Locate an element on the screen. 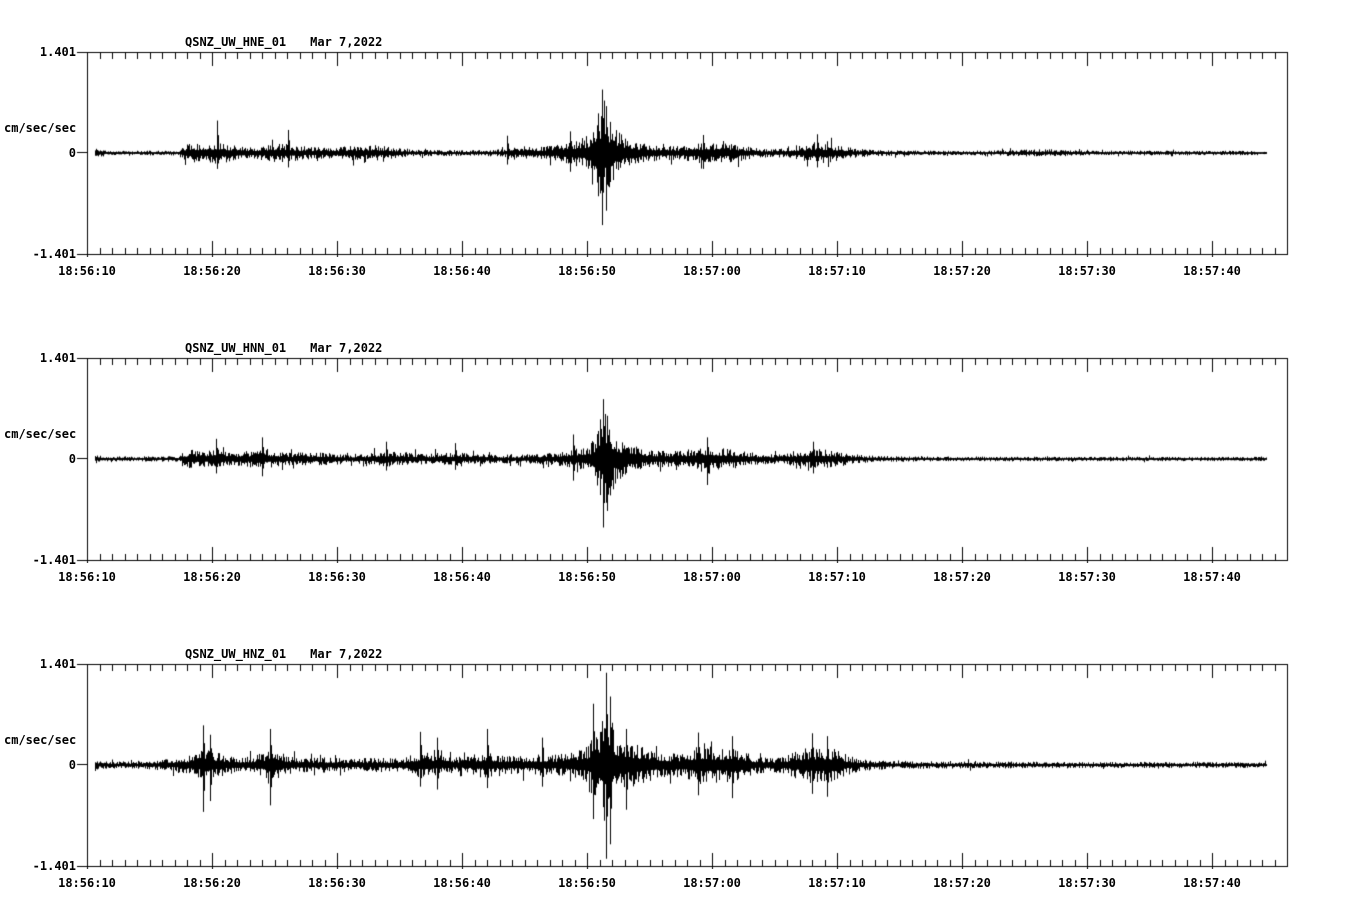 The image size is (1358, 924). station-label: QSNZ_UW_HNE_01 is located at coordinates (236, 42).